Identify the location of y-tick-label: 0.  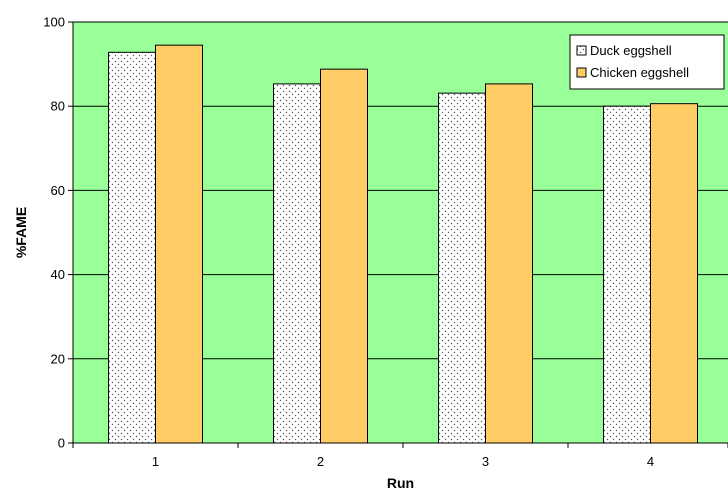
(61, 443).